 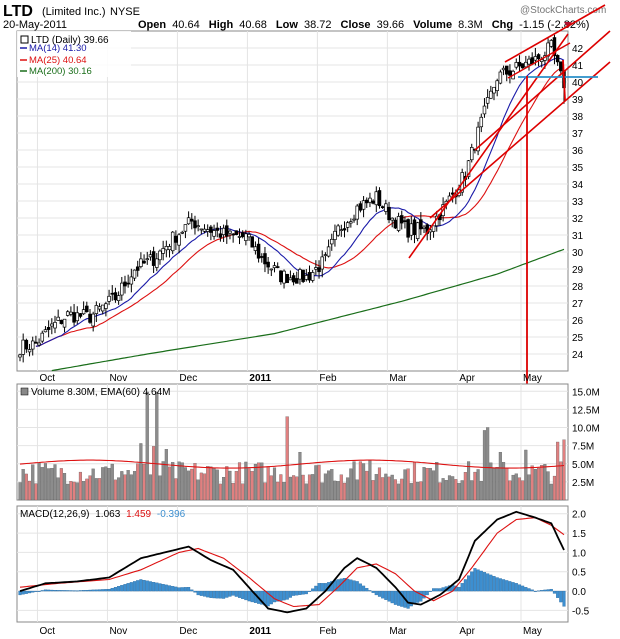 What do you see at coordinates (292, 588) in the screenshot?
I see `macd-histogram` at bounding box center [292, 588].